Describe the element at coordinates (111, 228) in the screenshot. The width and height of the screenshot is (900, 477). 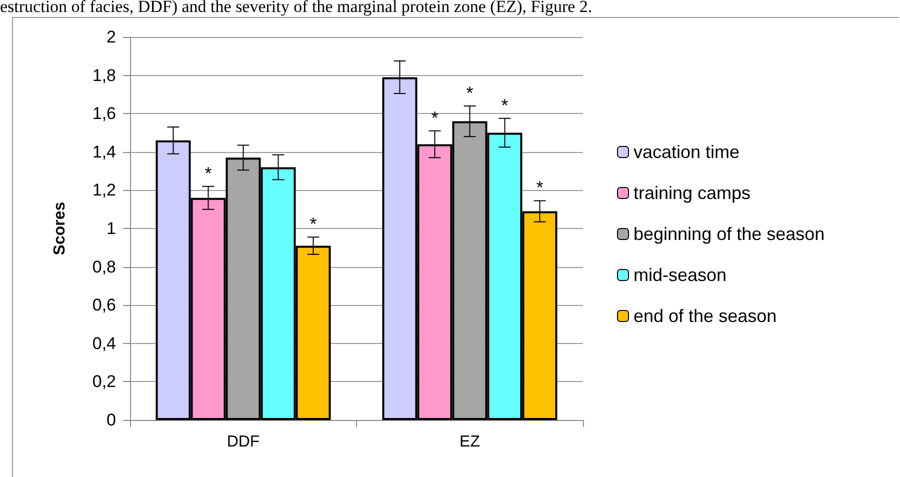
I see `y-tick-label: 1` at that location.